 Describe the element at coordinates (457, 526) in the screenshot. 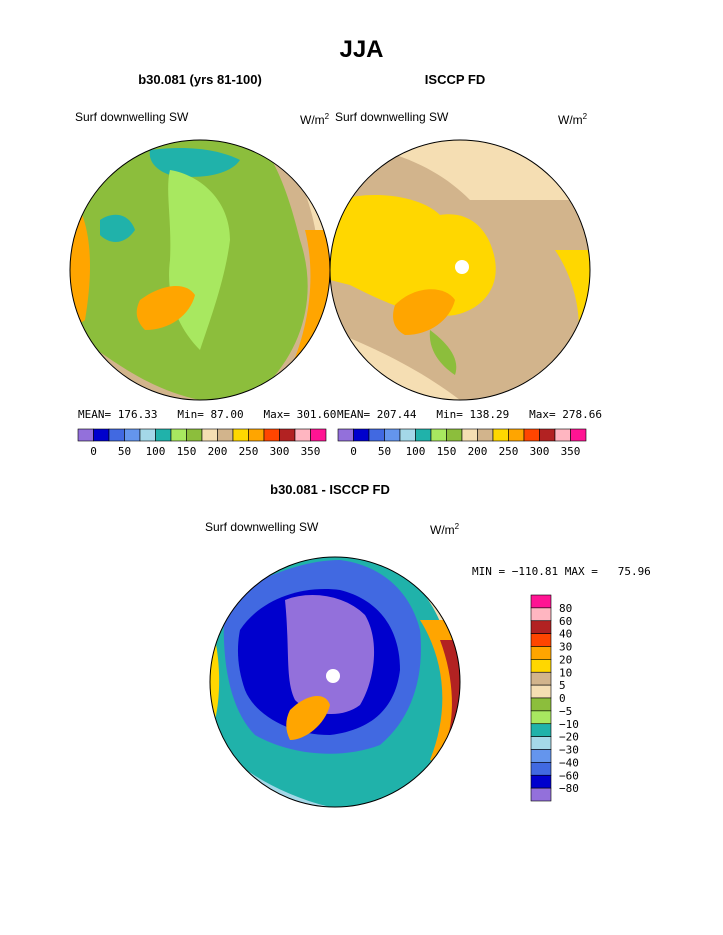

I see `panel-3-units-exp: 2` at that location.